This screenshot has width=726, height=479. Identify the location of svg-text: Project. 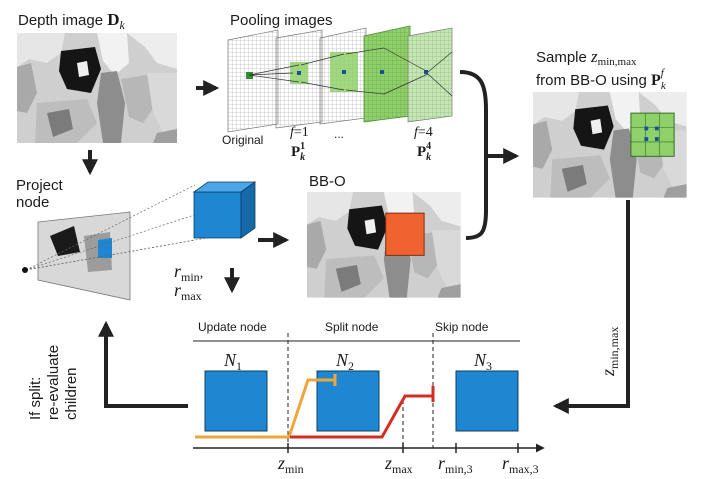
(40, 185).